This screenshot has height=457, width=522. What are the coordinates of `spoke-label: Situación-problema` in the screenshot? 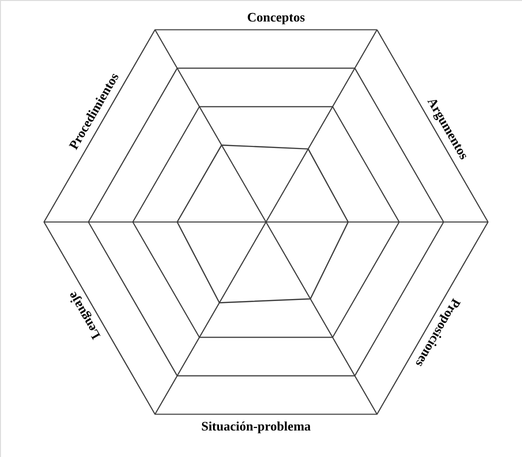 It's located at (256, 426).